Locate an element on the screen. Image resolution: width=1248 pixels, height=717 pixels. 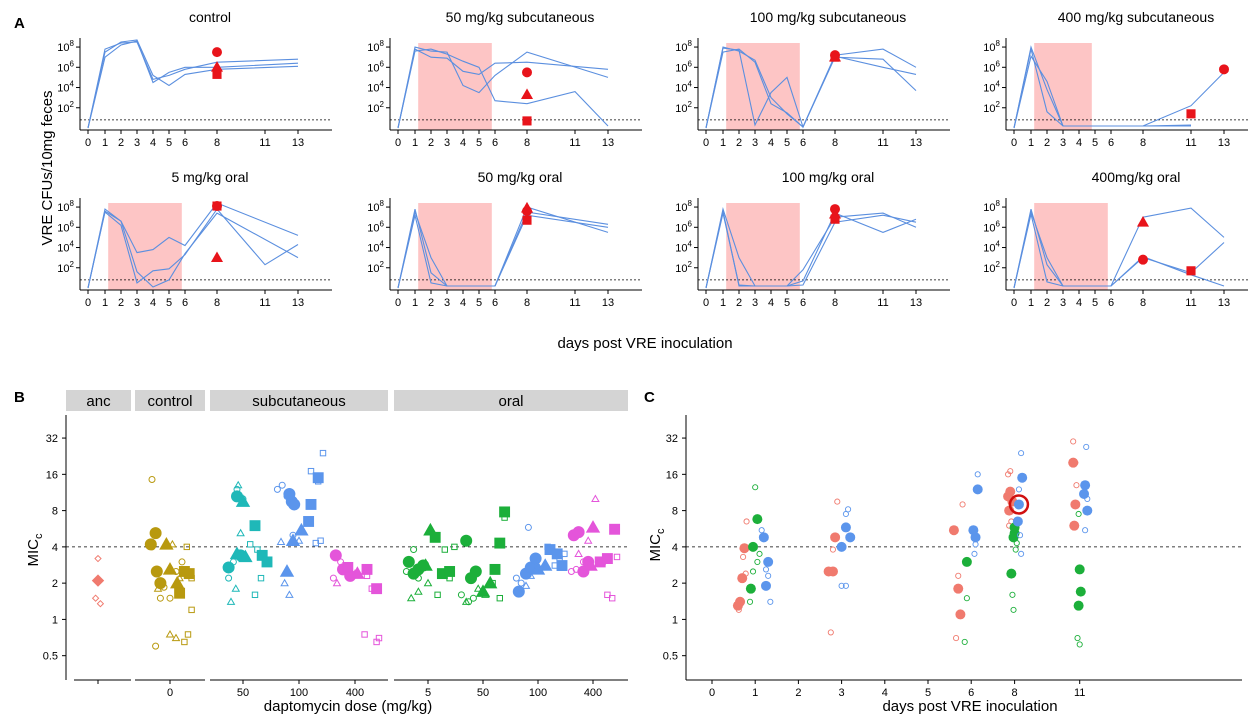
panel-a-subplot: 400mg/kg oral 10² 10⁴ 10⁶ 10⁸ 0 1 2 3 4 5 6 8 11 13 is located at coordinates (1115, 239).